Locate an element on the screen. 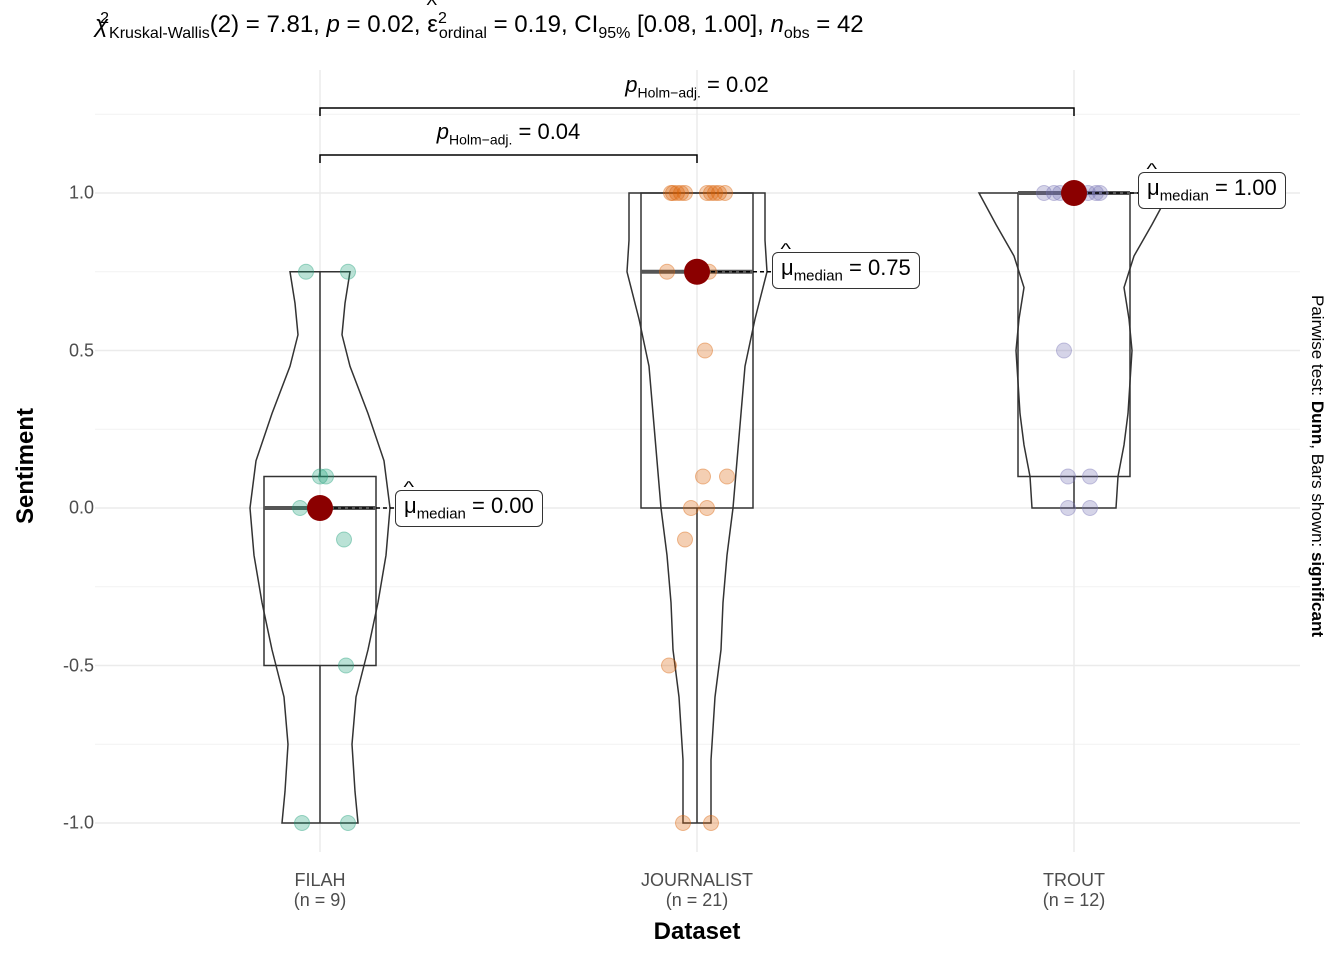 The width and height of the screenshot is (1344, 960). violin-journalist is located at coordinates (697, 508).